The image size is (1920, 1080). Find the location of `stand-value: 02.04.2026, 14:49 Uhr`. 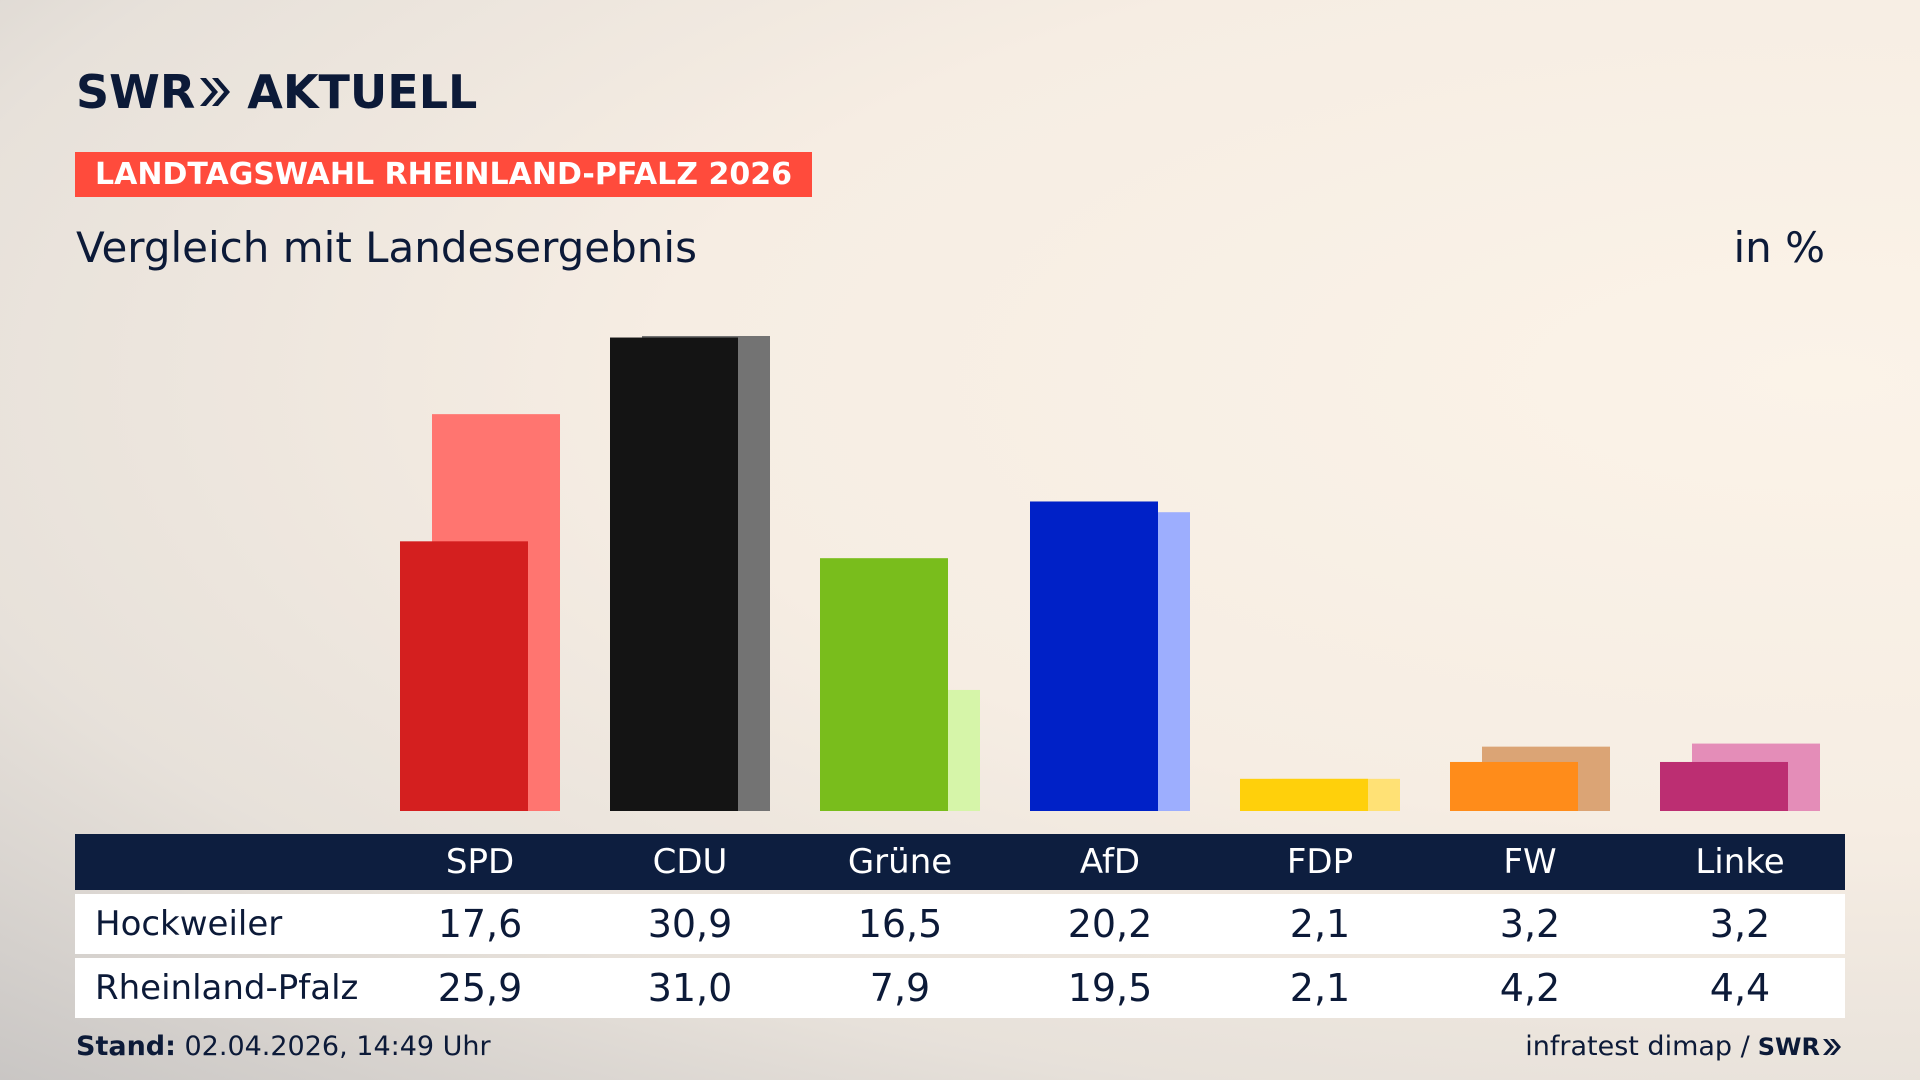

stand-value: 02.04.2026, 14:49 Uhr is located at coordinates (333, 1046).